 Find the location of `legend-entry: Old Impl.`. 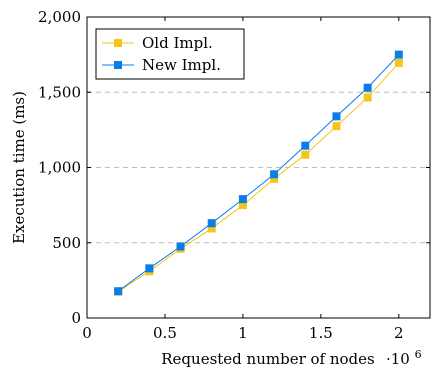

legend-entry: Old Impl. is located at coordinates (157, 43).